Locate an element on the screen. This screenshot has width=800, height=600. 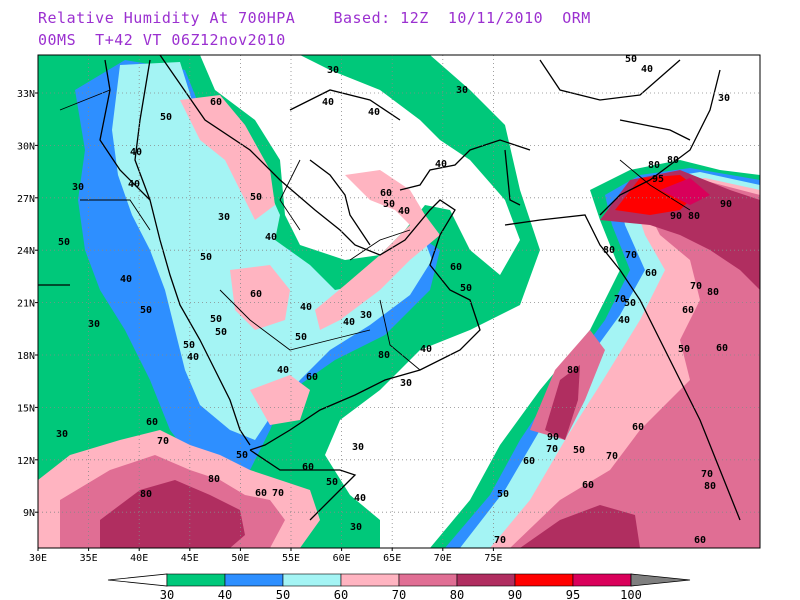
latitude-axis: 33N 30N 27N 24N 21N 18N 15N 12N 9N is located at coordinates (27, 304).